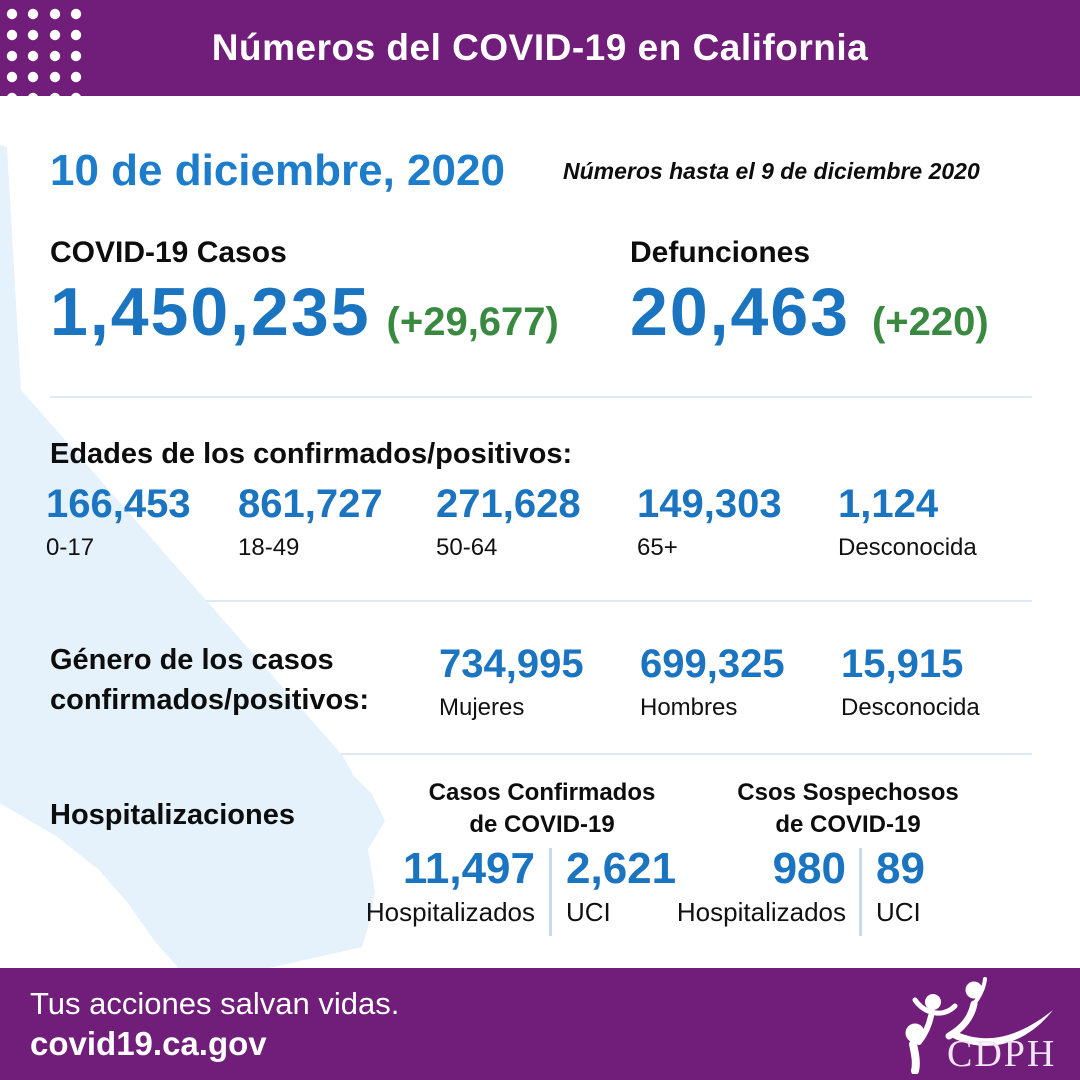  What do you see at coordinates (930, 322) in the screenshot?
I see `deaths-delta: (+220)` at bounding box center [930, 322].